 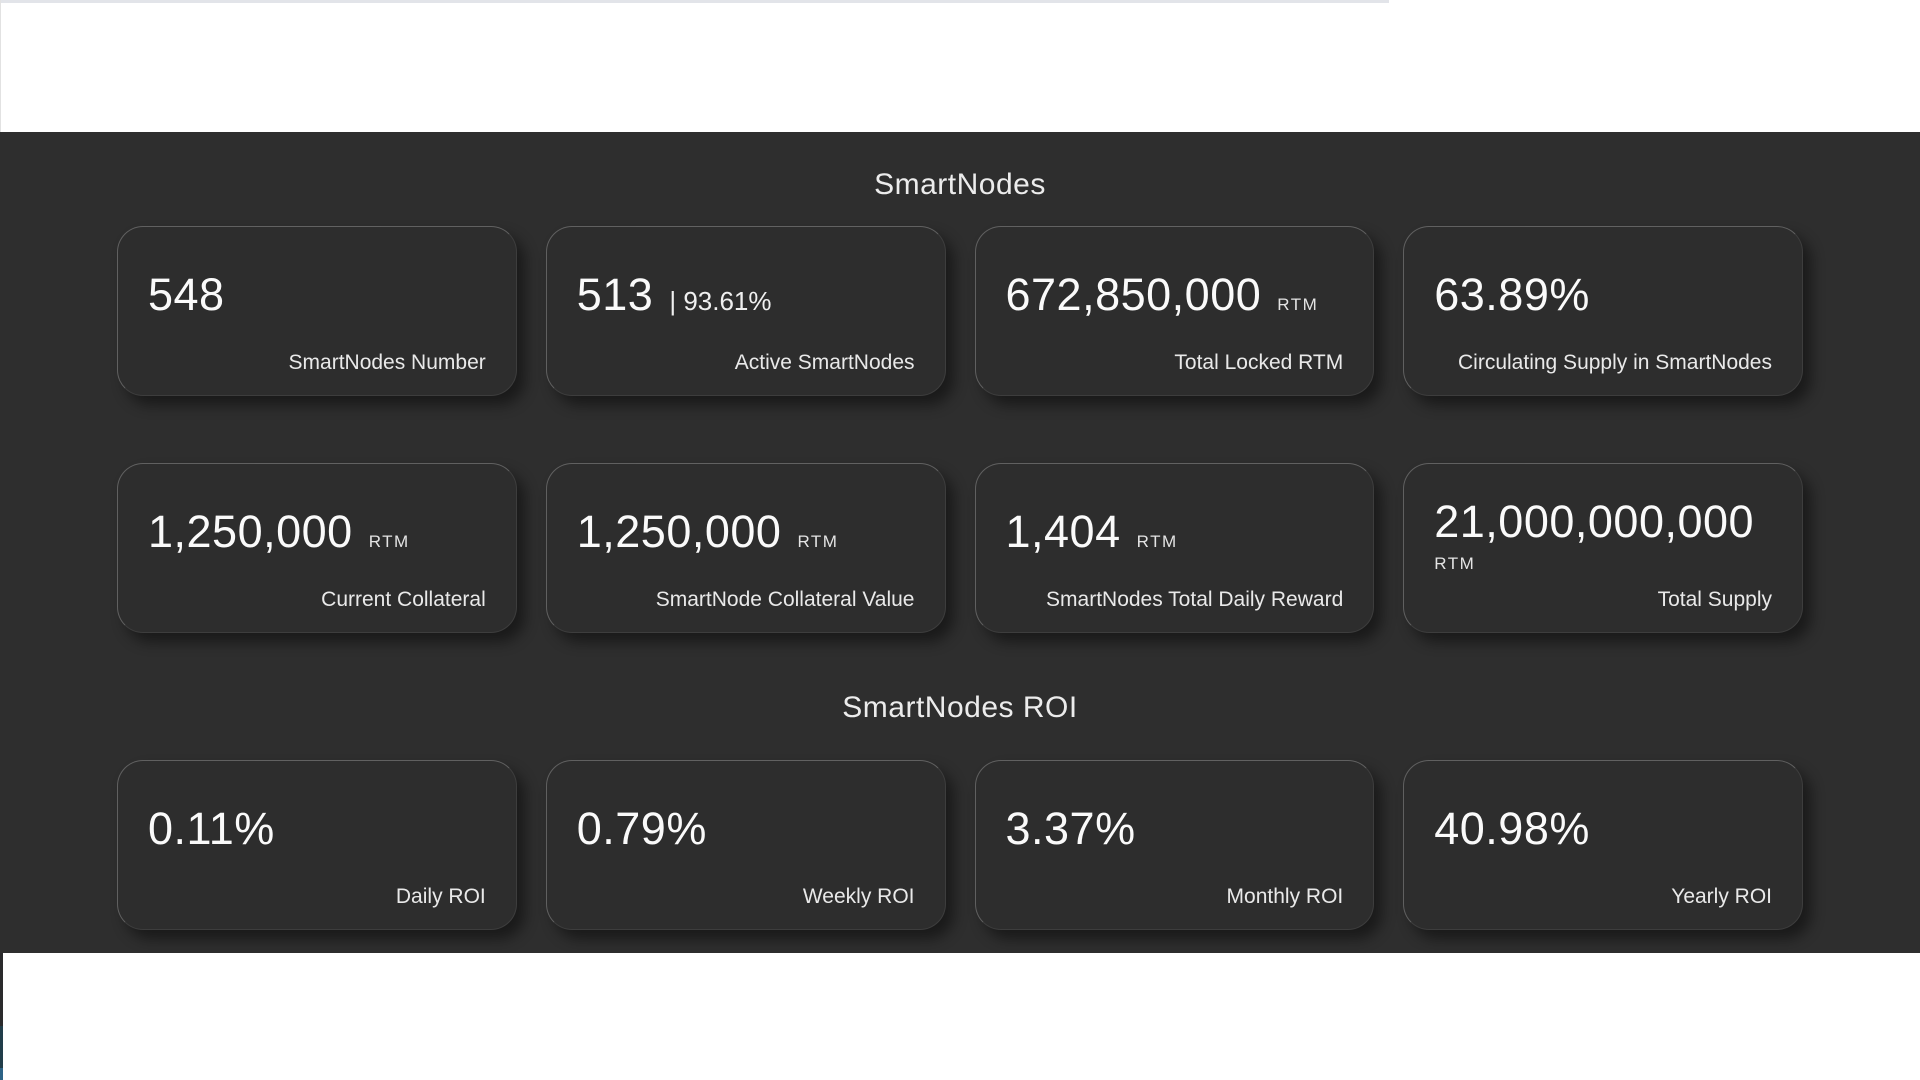 I want to click on card-yearly-roi: 40.98% Yearly ROI, so click(x=1603, y=845).